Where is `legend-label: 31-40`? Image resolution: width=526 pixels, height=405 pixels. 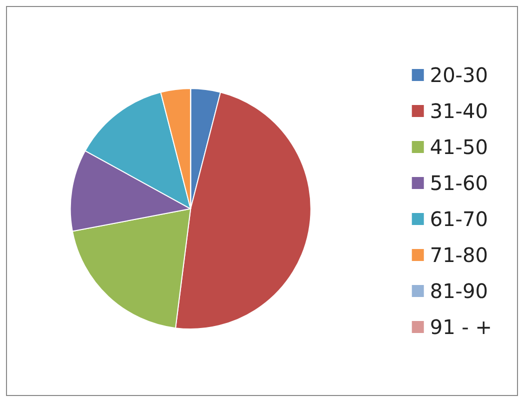
legend-label: 31-40 is located at coordinates (459, 111).